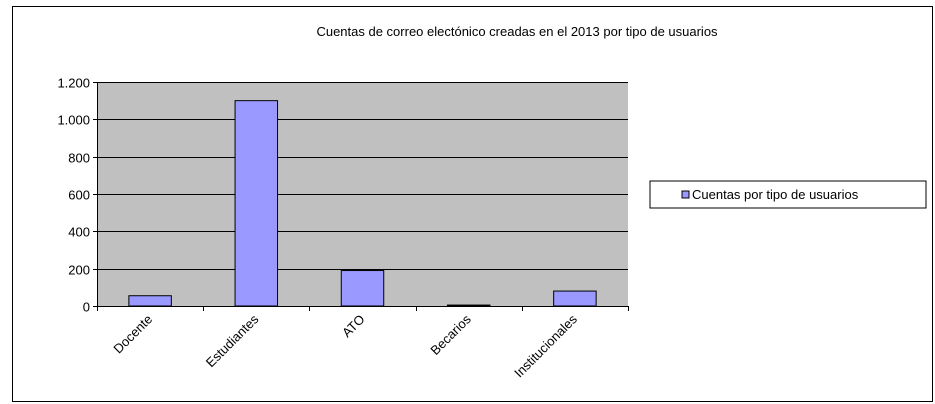 This screenshot has height=404, width=935. Describe the element at coordinates (545, 345) in the screenshot. I see `x-tick-label: Institucionales` at that location.